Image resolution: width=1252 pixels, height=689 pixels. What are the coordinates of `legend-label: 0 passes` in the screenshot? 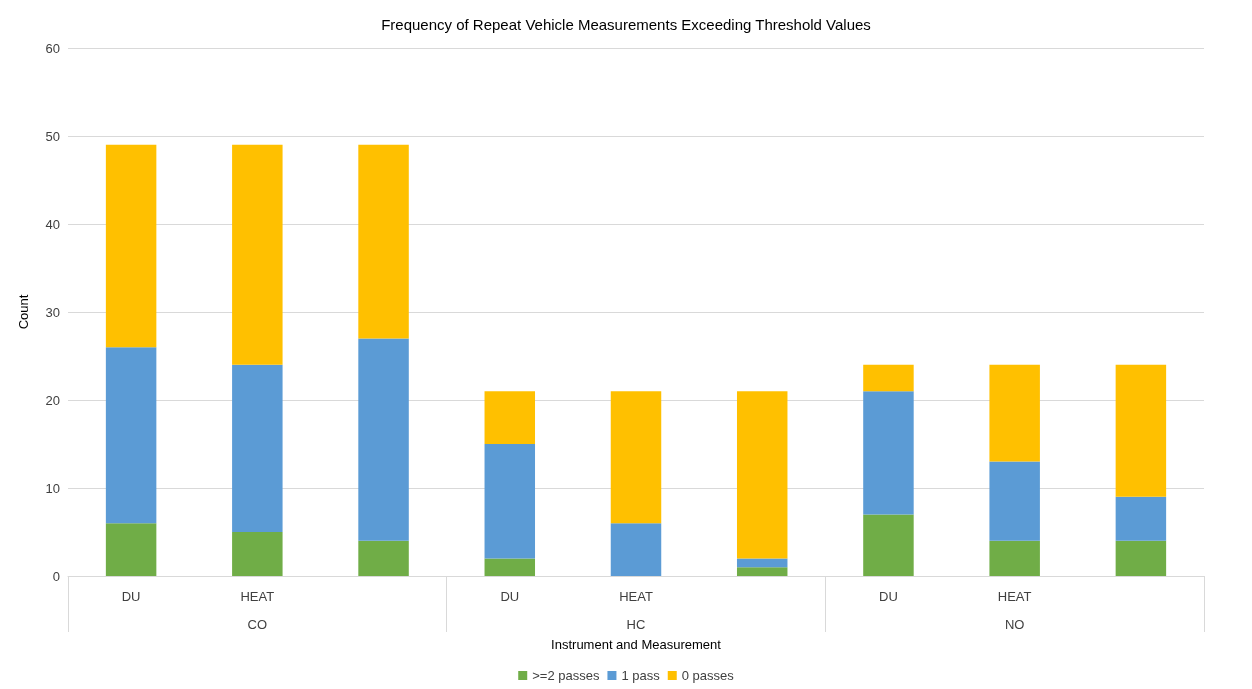 It's located at (708, 675).